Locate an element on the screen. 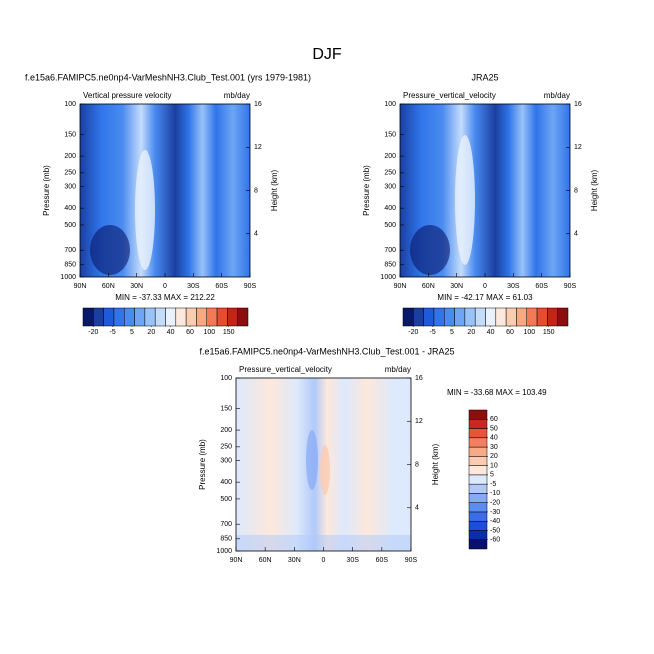 The image size is (654, 654). colorbar-label: -50 is located at coordinates (495, 530).